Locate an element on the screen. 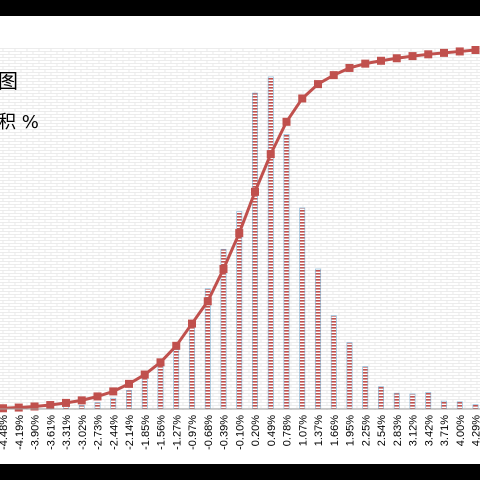 The height and width of the screenshot is (480, 480). x-tick-label-19: 1.07% is located at coordinates (303, 430).